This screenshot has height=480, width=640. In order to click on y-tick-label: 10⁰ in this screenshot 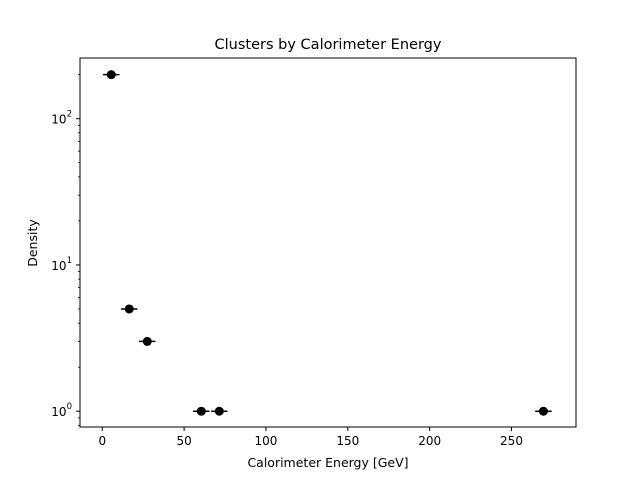, I will do `click(61, 410)`.